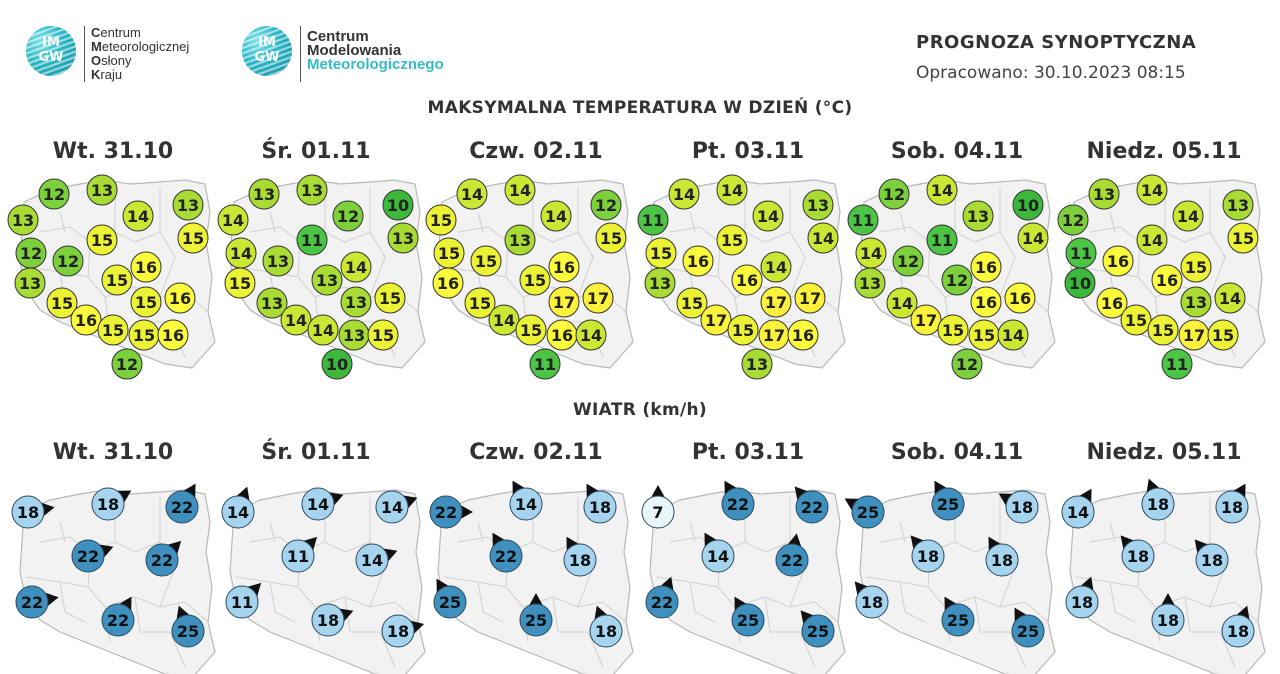 The width and height of the screenshot is (1280, 674). Describe the element at coordinates (118, 616) in the screenshot. I see `wind-marker: 22` at that location.